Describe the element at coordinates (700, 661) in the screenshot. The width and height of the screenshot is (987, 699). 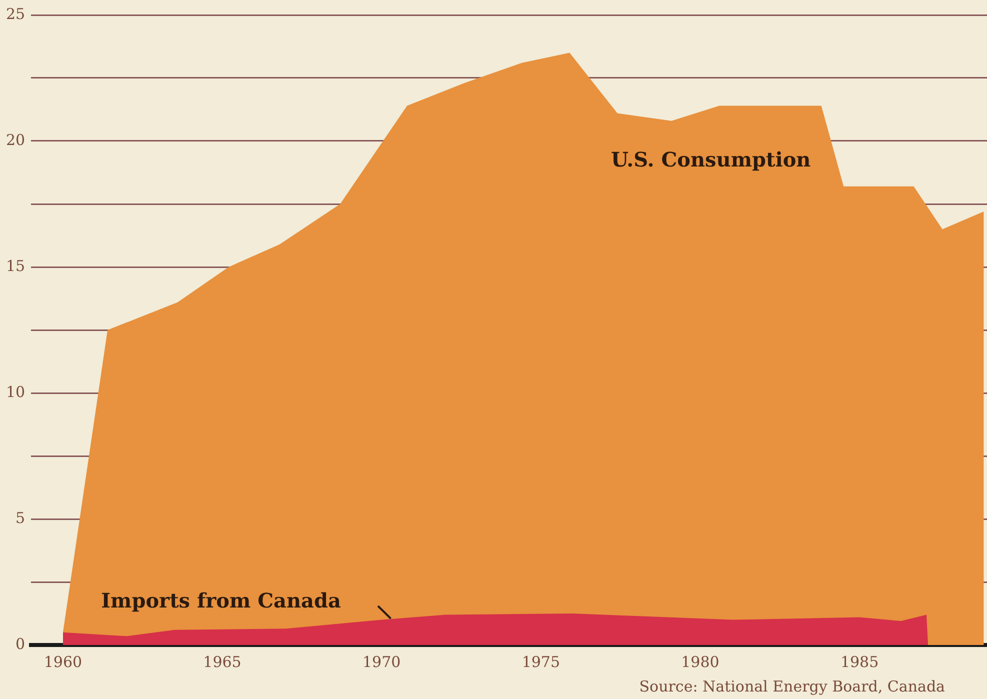
I see `x-tick-label: 1980` at that location.